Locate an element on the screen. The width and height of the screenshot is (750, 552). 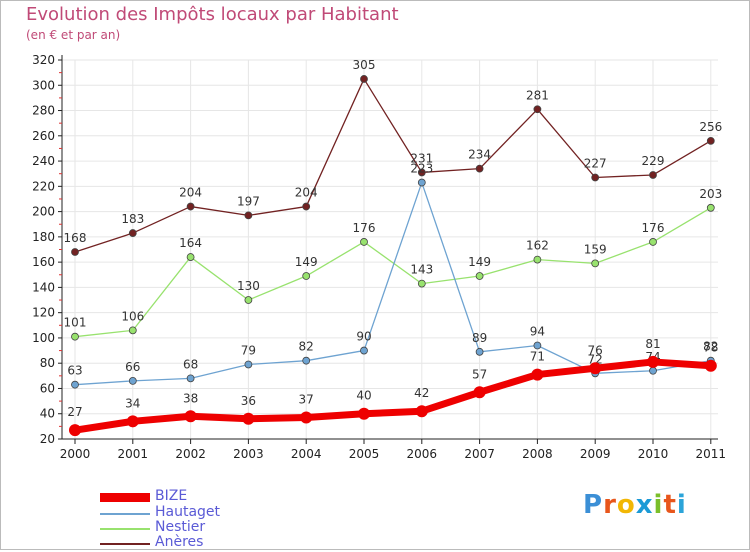
data-label: 94 is located at coordinates (537, 332).